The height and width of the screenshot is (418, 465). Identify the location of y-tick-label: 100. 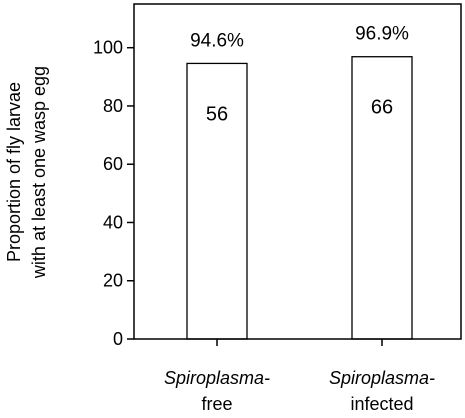
(108, 48).